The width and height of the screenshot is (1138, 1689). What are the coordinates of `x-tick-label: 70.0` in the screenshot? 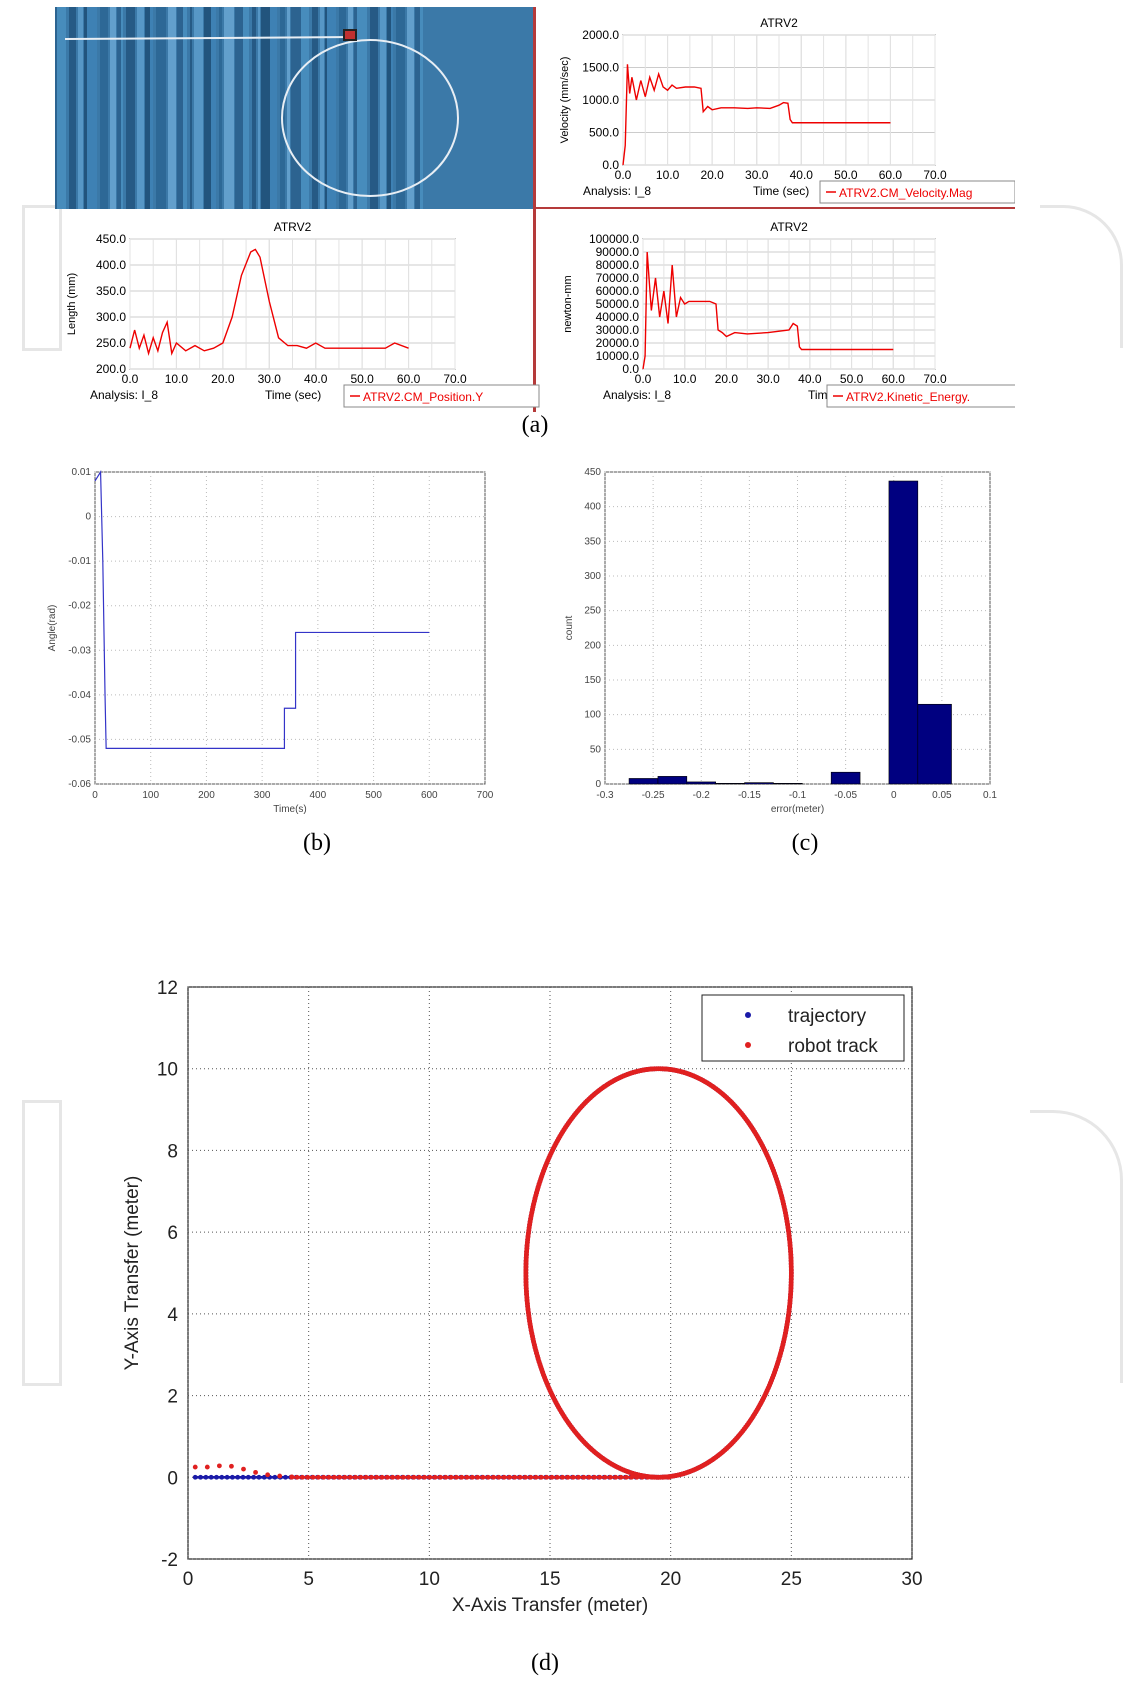 It's located at (935, 379).